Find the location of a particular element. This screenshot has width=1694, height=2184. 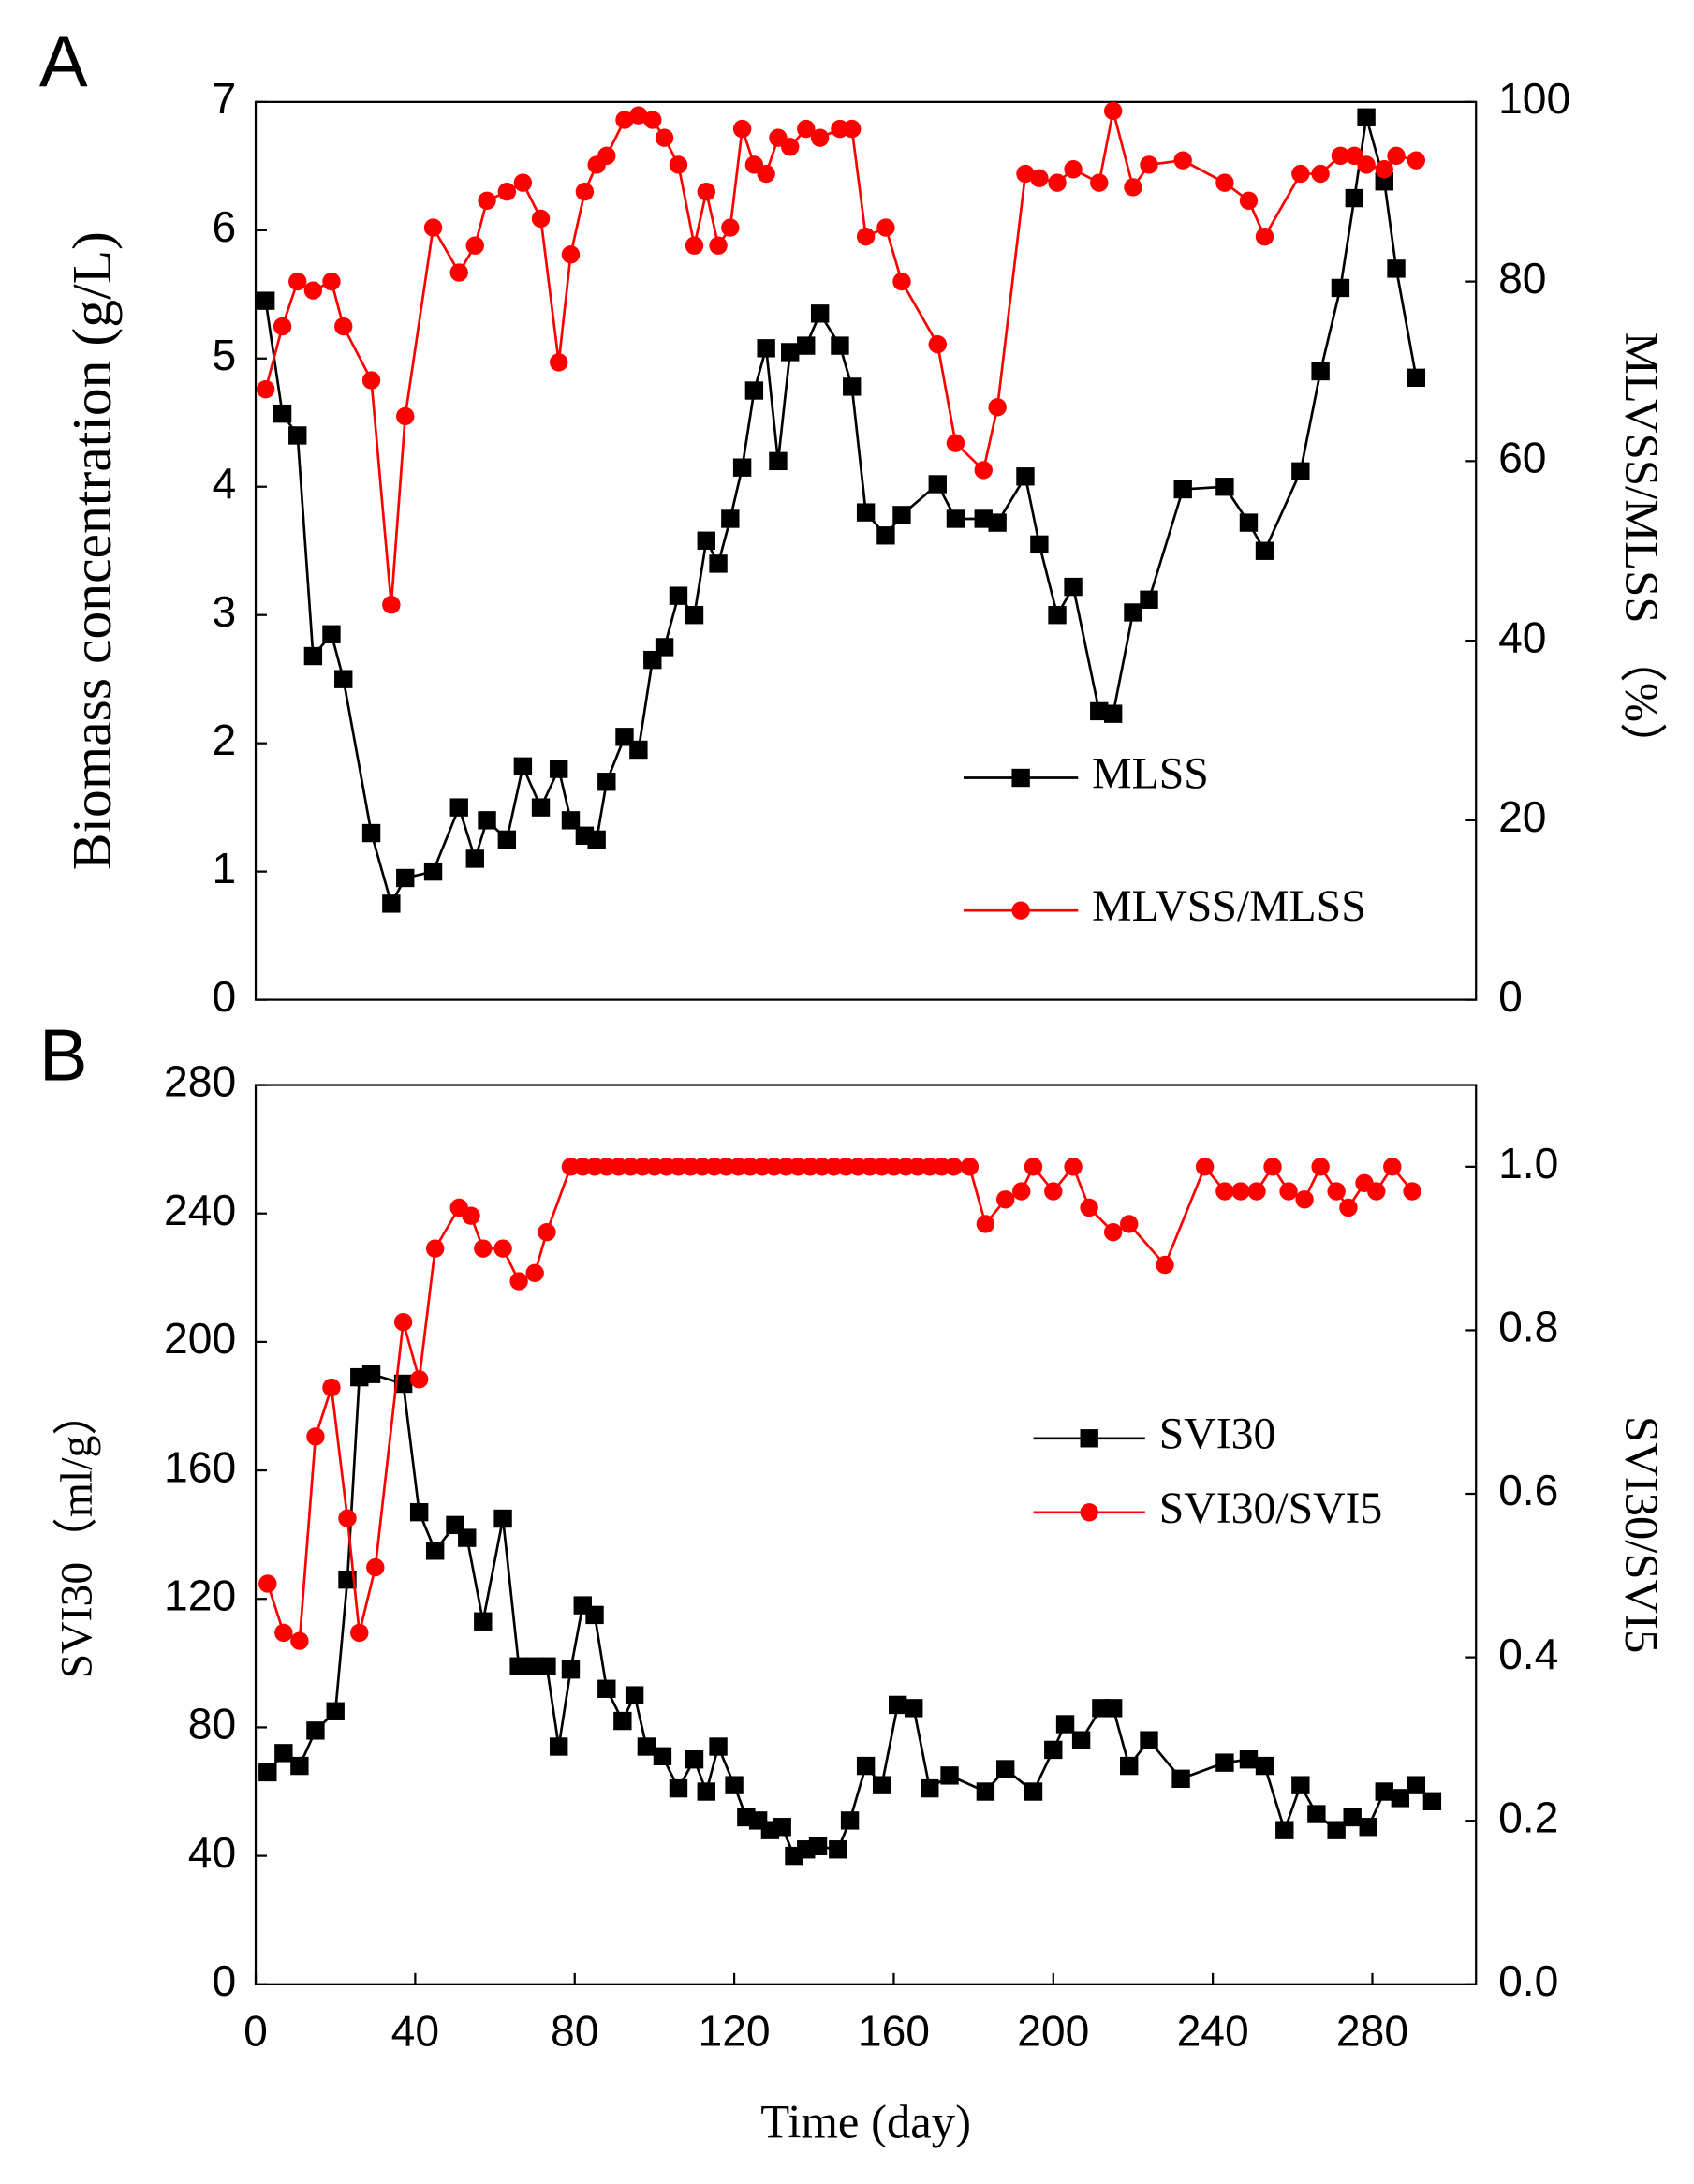

y-tick-label: 280 is located at coordinates (200, 1081).